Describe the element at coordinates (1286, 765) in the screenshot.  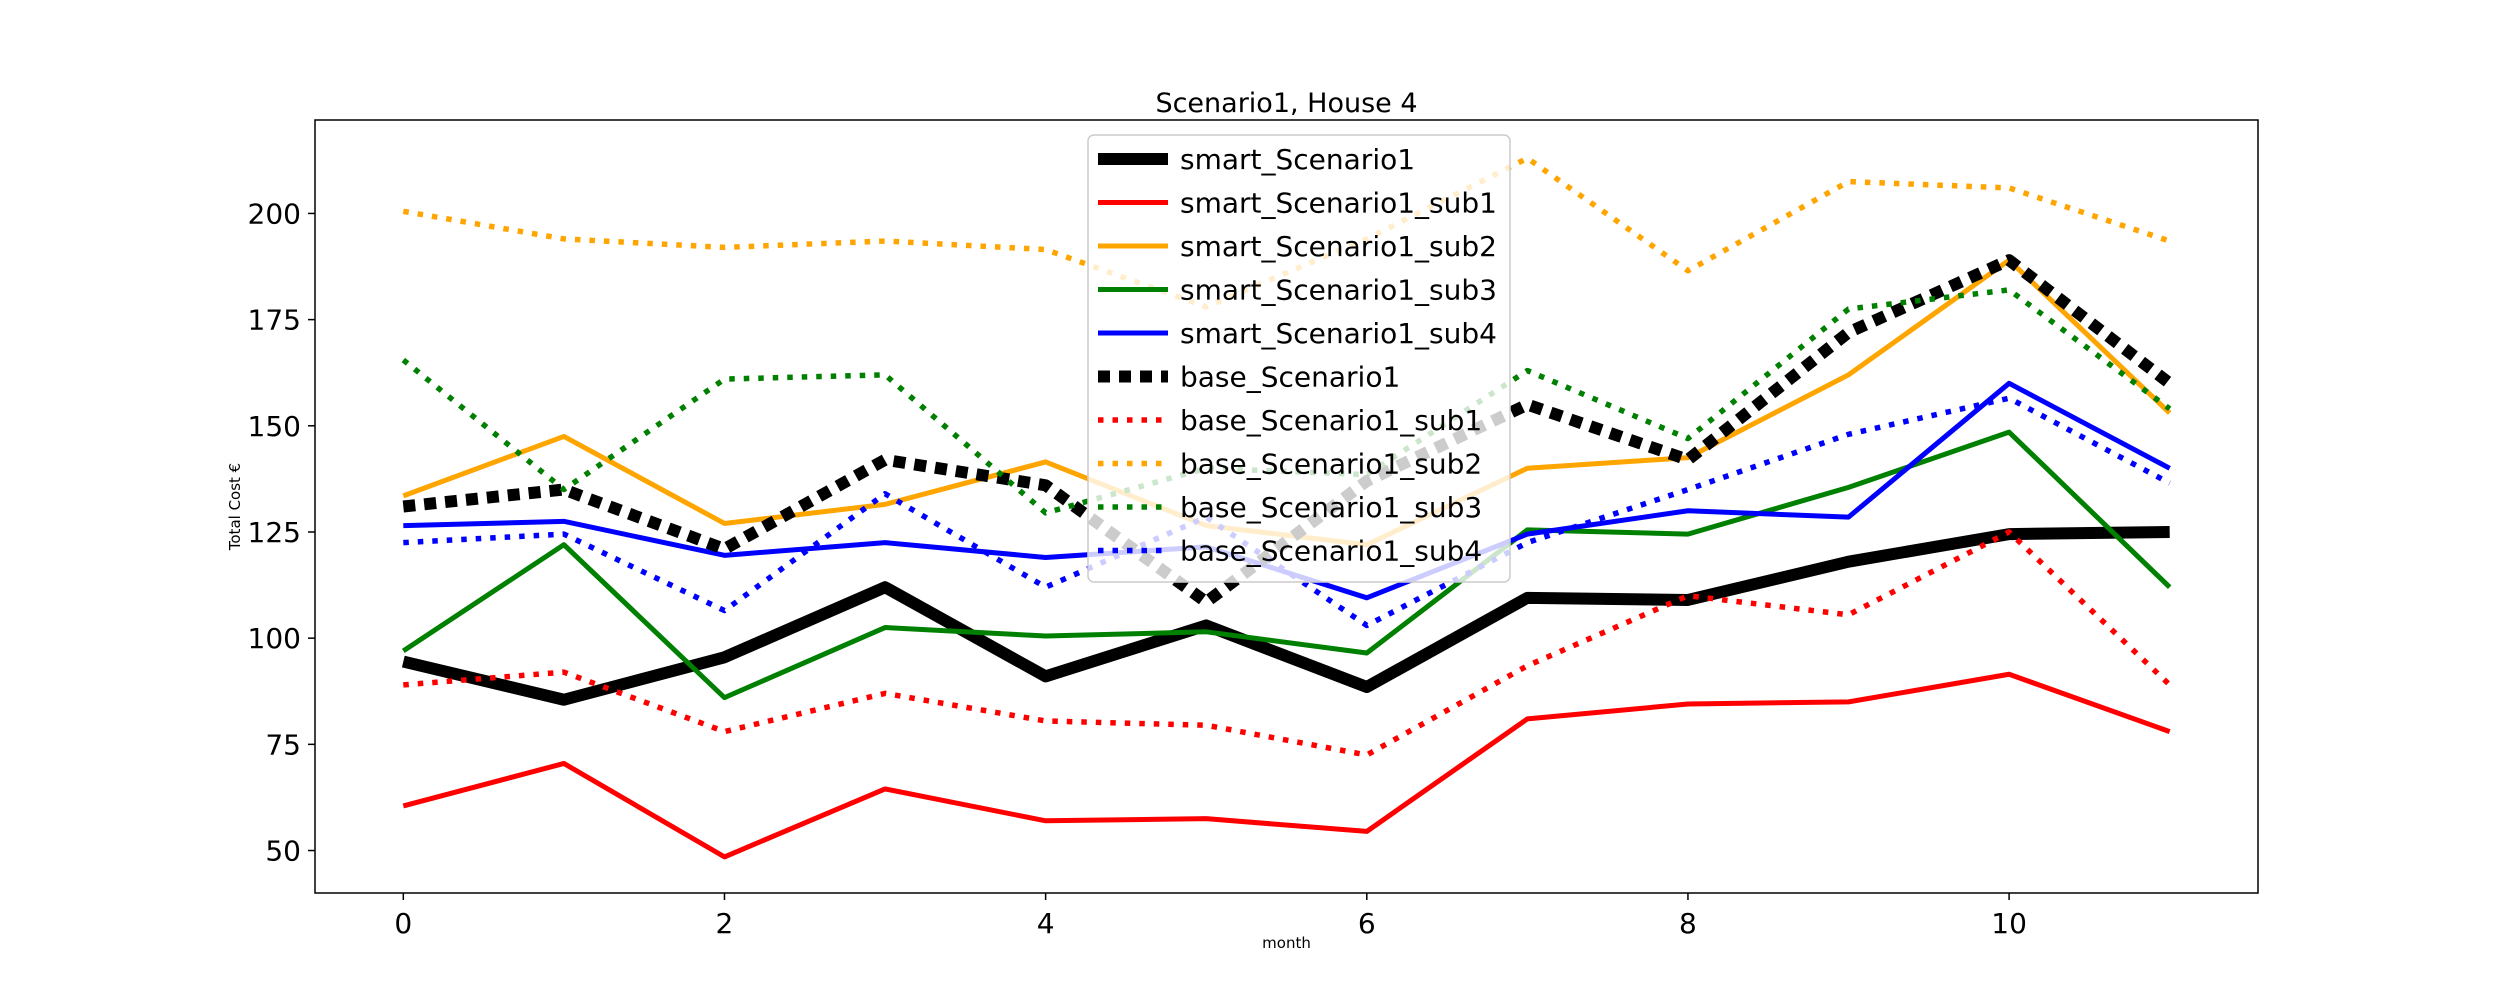
I see `series-line-smart-scenario1-sub1` at that location.